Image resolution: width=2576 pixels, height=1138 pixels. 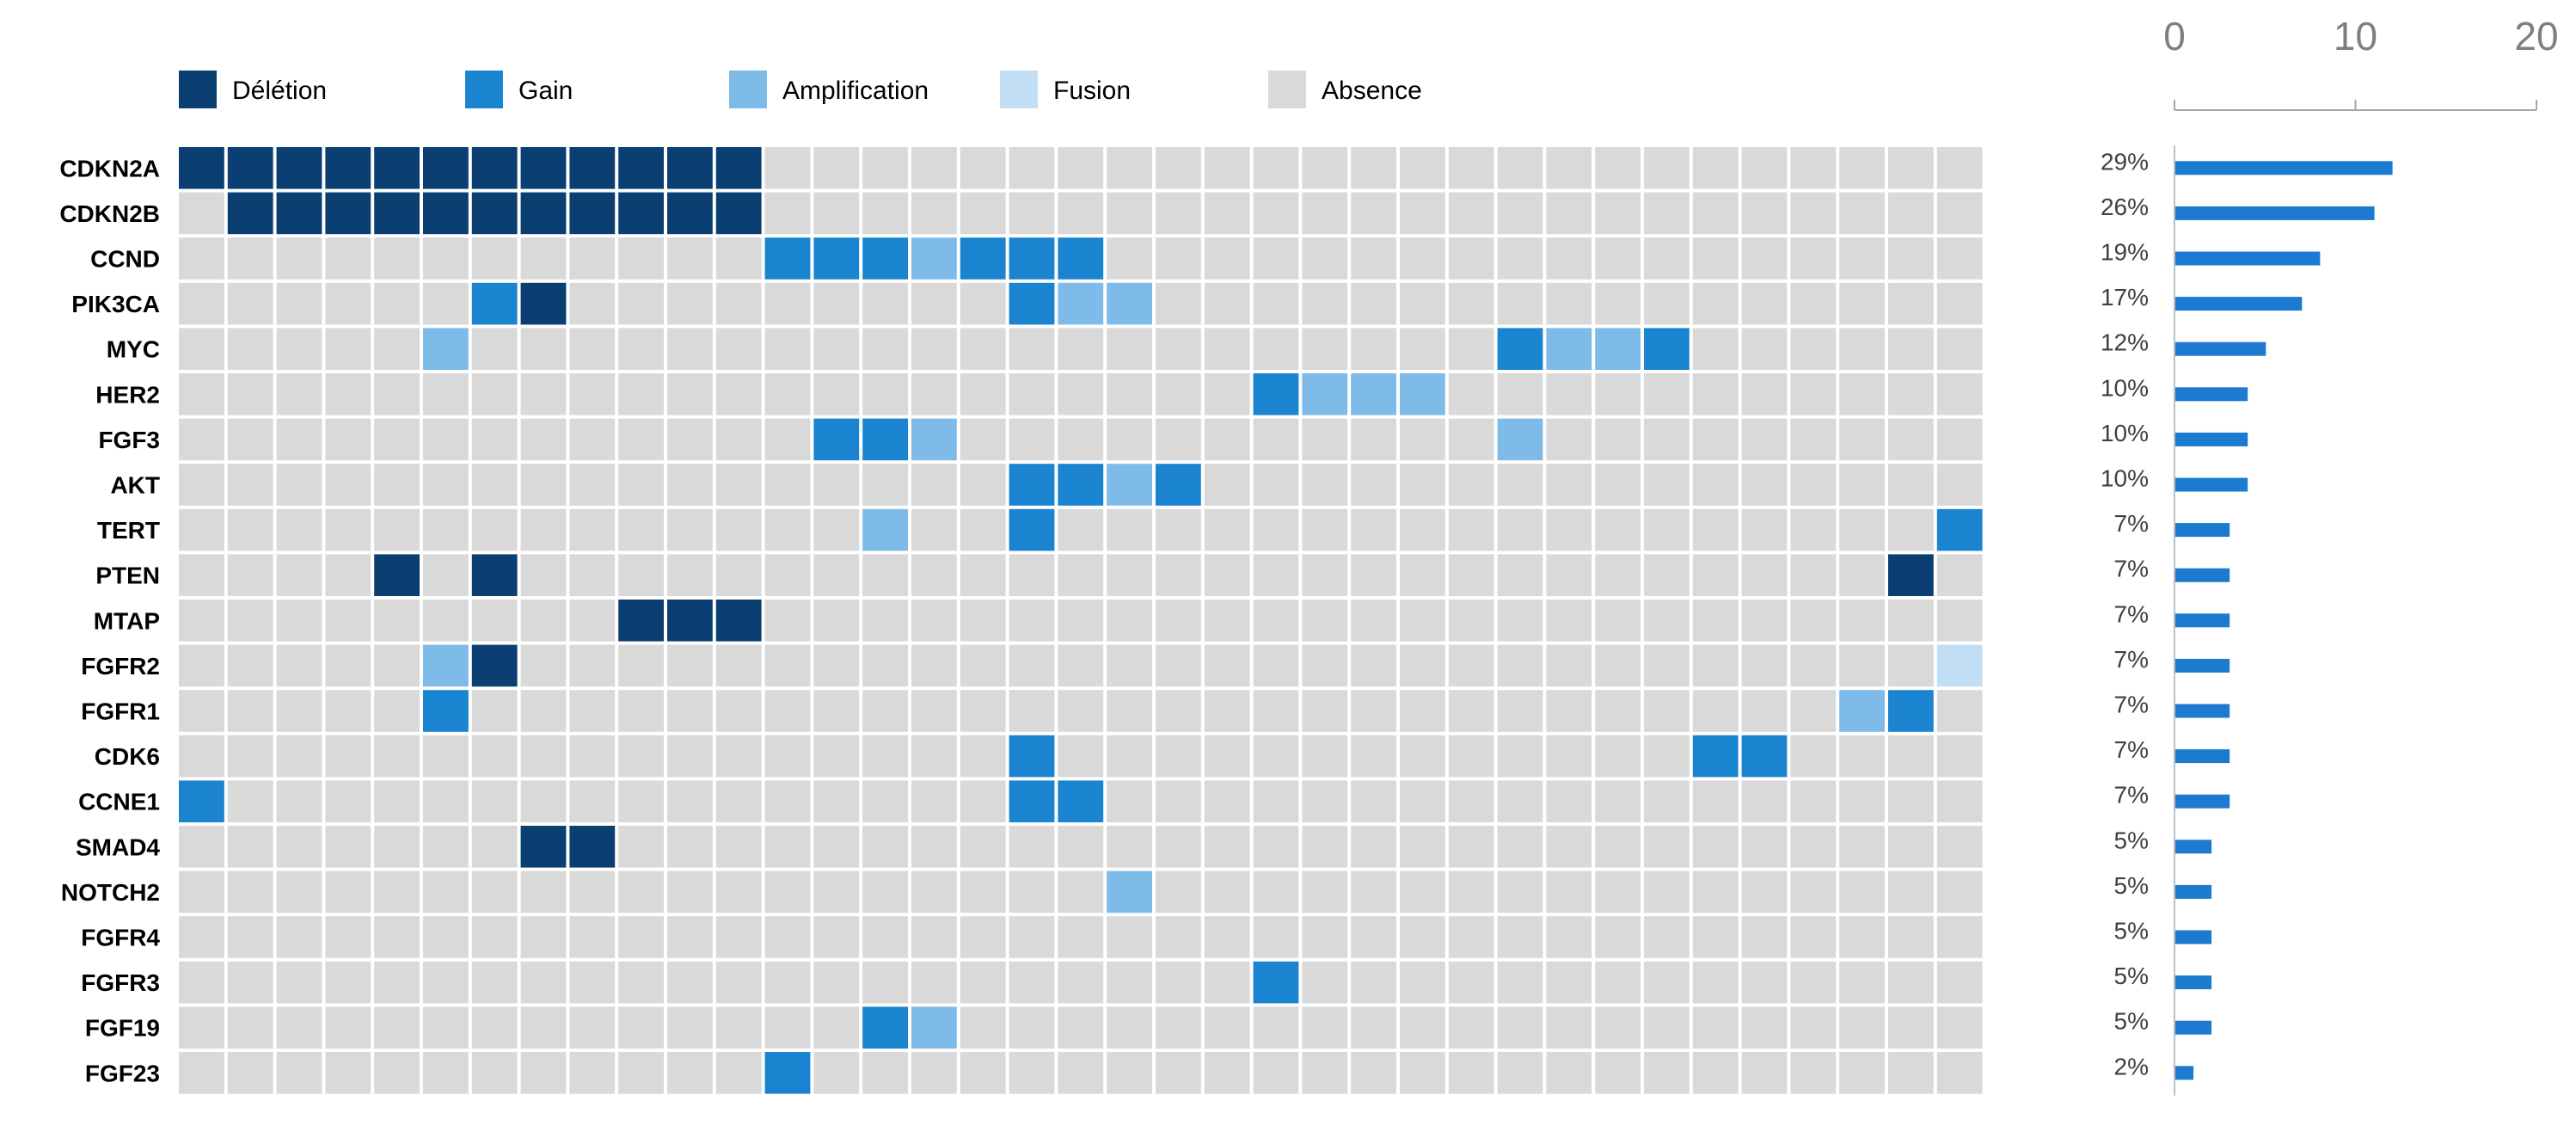 What do you see at coordinates (2193, 937) in the screenshot?
I see `bar-FGFR4` at bounding box center [2193, 937].